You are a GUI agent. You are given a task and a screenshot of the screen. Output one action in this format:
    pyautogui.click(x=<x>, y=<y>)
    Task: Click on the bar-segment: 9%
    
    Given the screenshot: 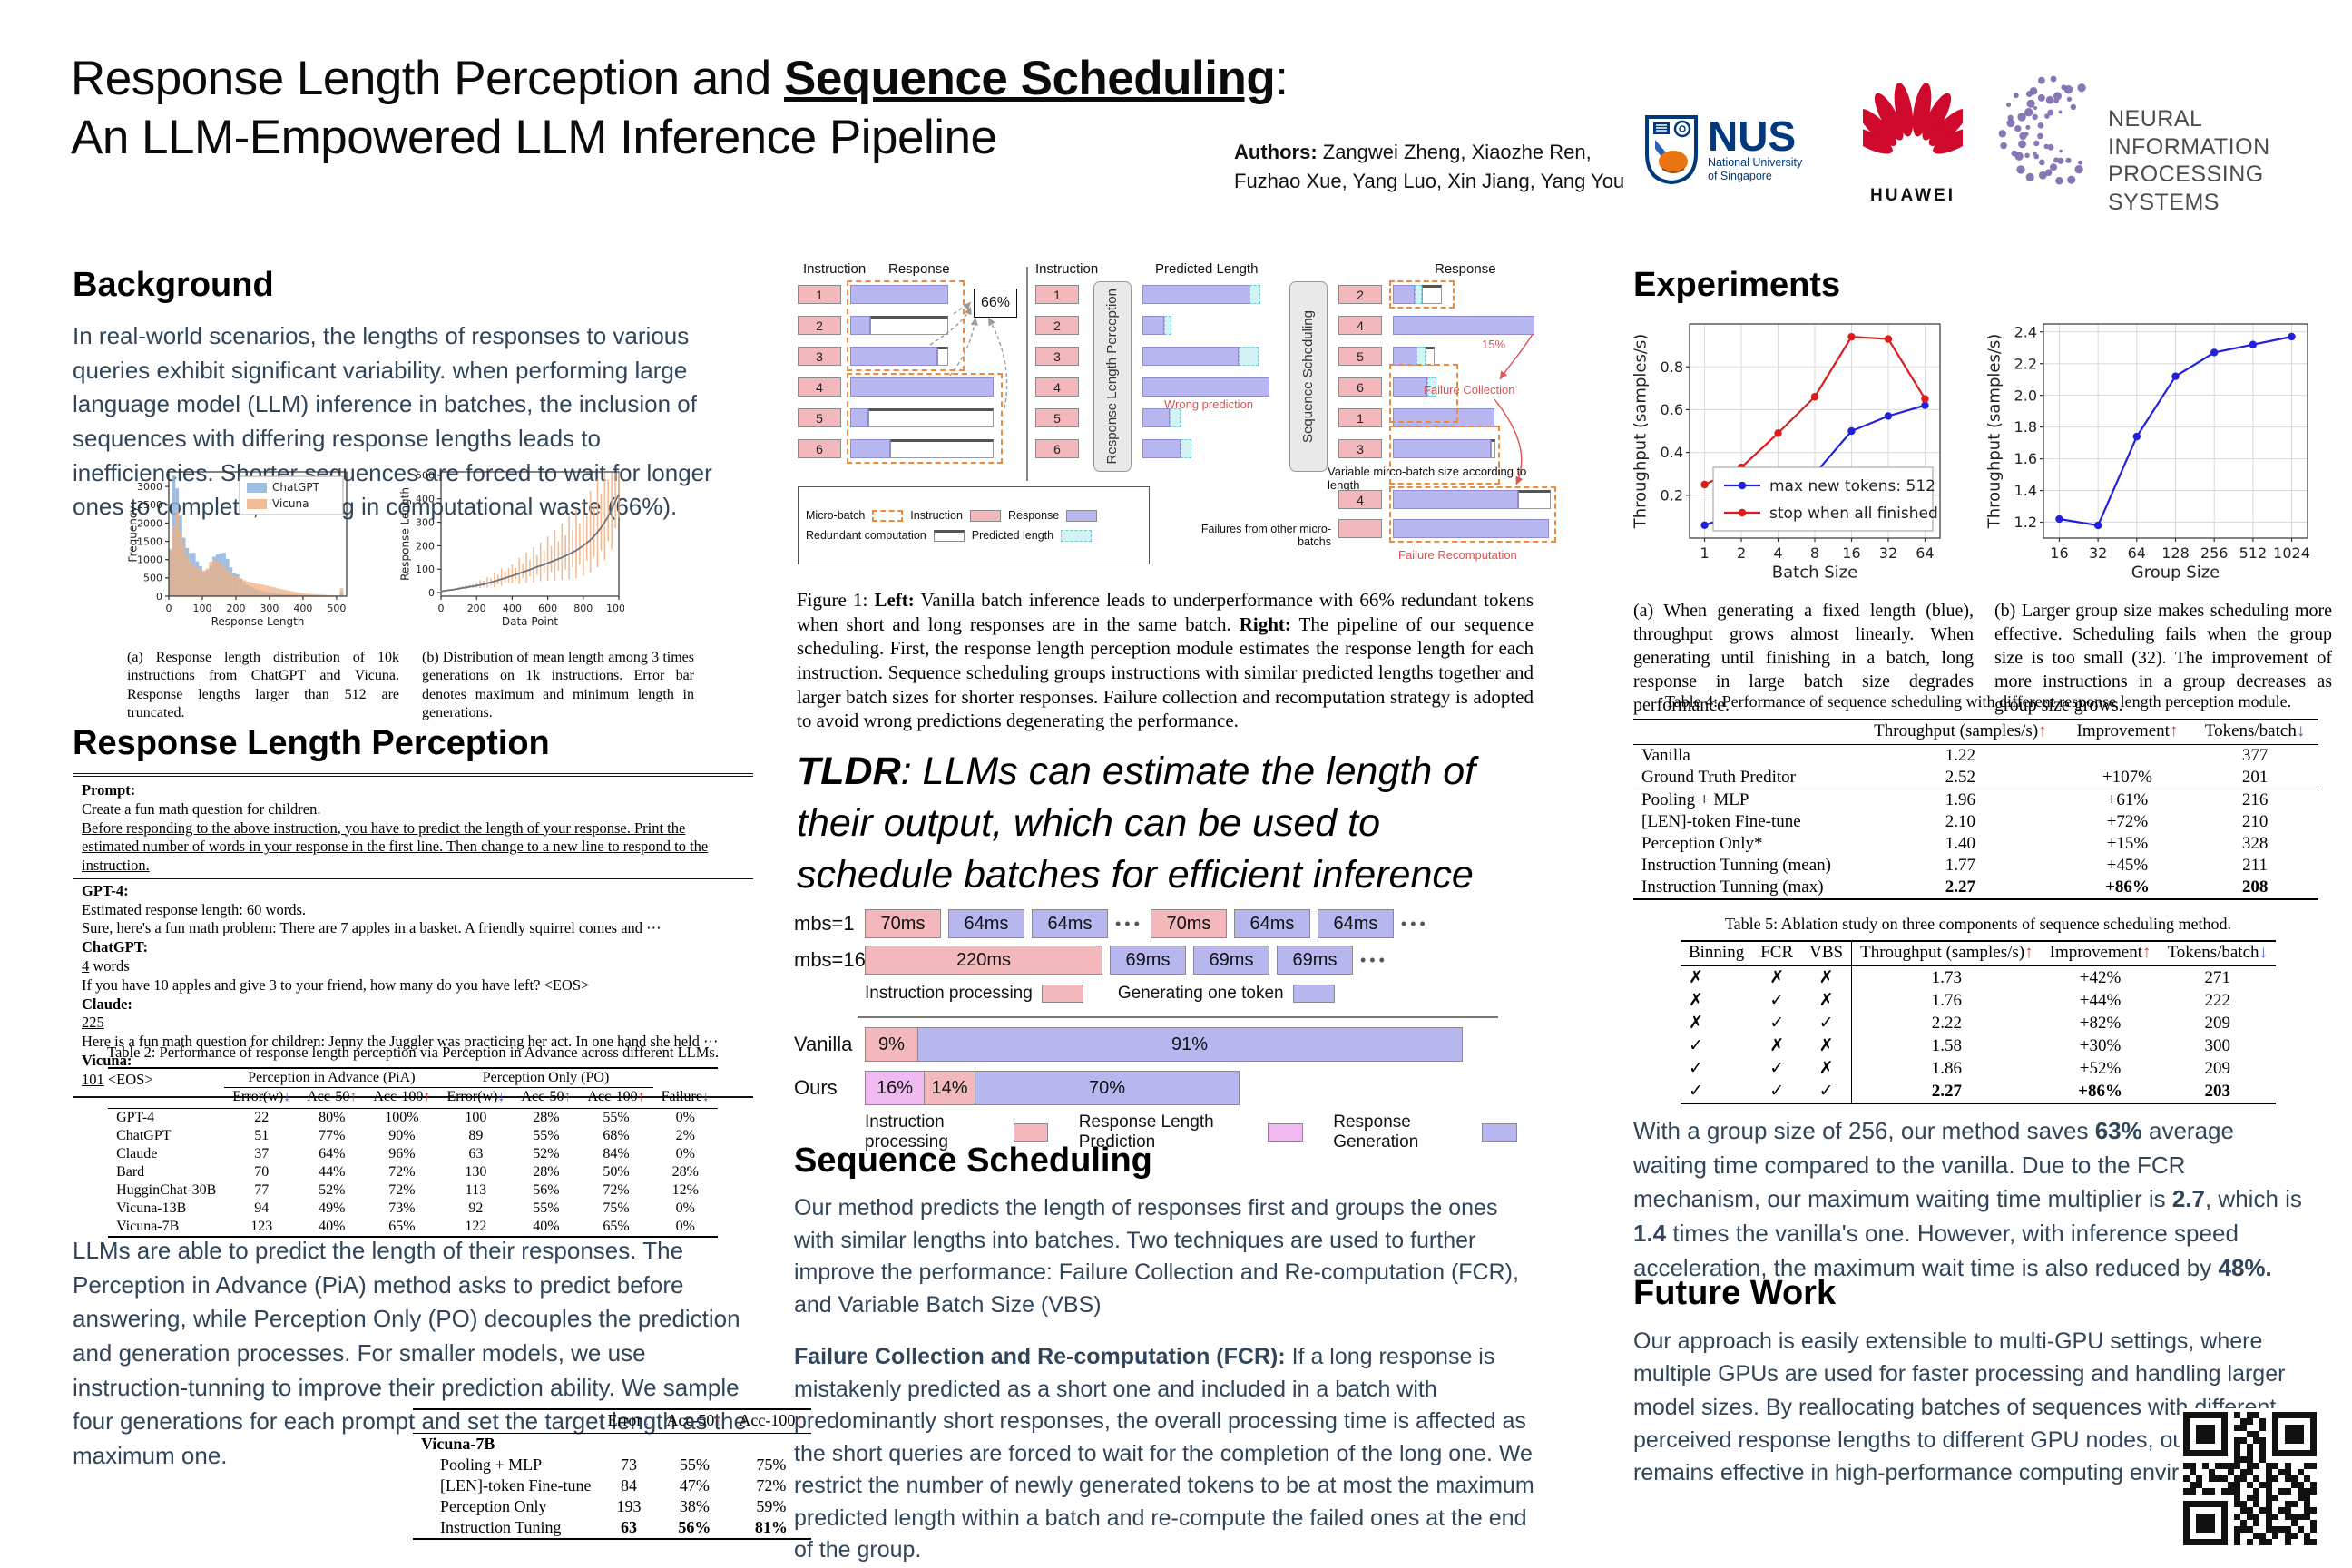 What is the action you would take?
    pyautogui.click(x=891, y=1044)
    